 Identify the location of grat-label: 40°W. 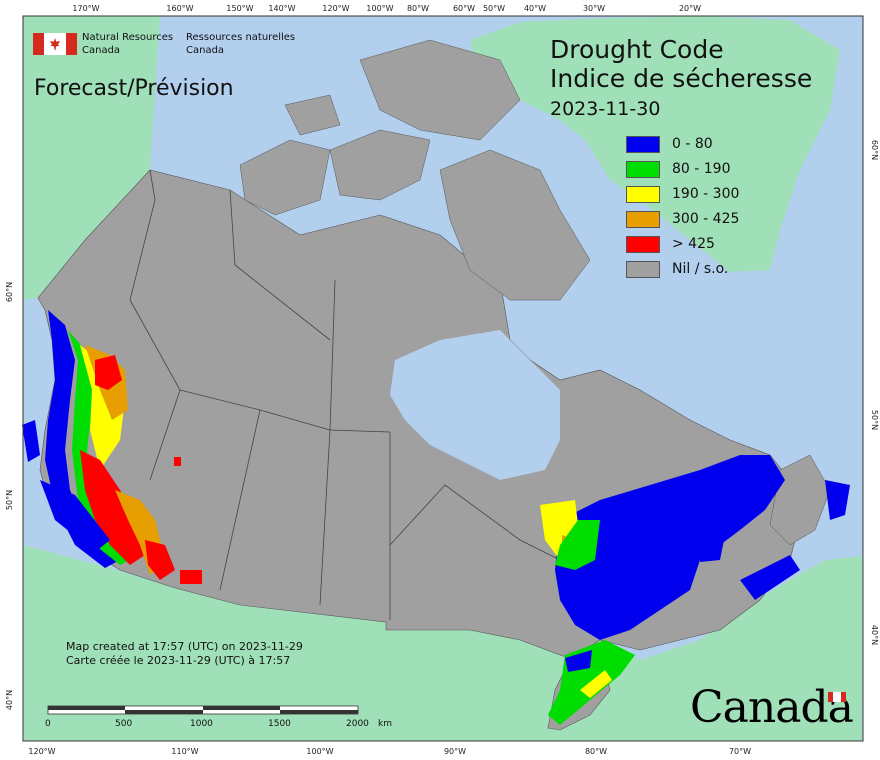
(535, 8).